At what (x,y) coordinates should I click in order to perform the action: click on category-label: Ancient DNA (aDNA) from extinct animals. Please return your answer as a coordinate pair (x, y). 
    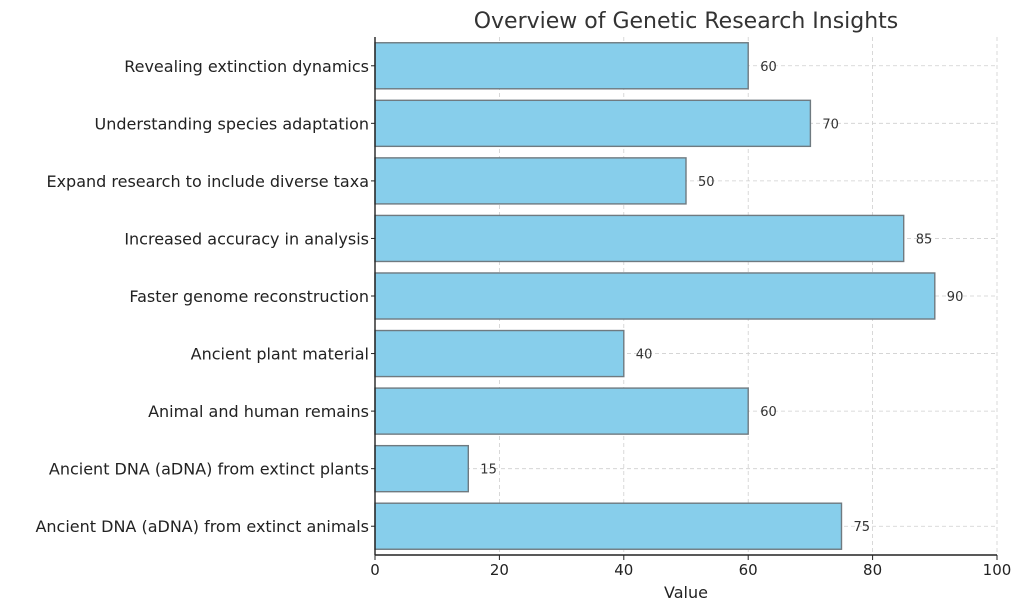
    Looking at the image, I should click on (202, 526).